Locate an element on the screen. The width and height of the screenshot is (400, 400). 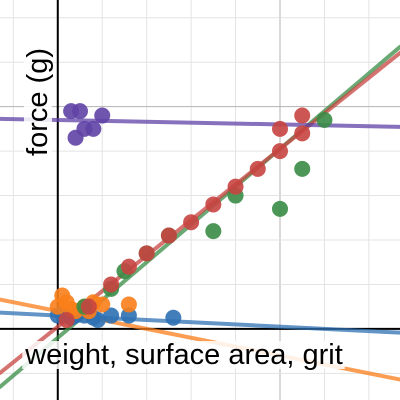
y-axis-label: force (g) is located at coordinates (38, 102).